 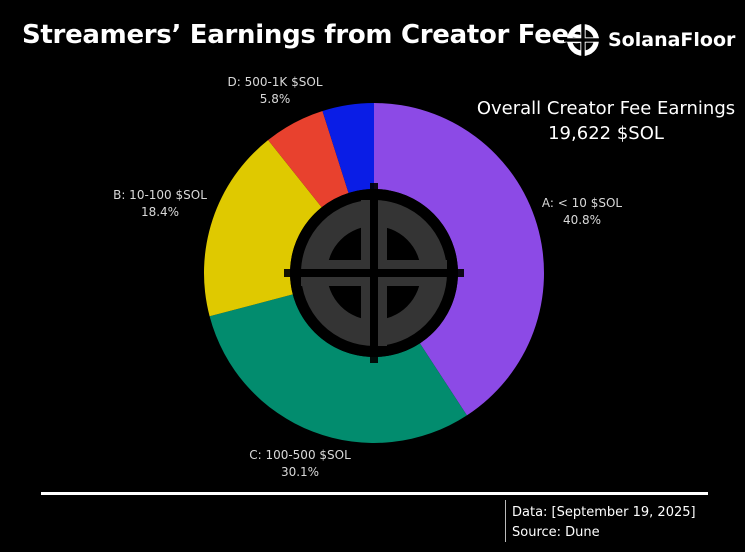 What do you see at coordinates (275, 99) in the screenshot?
I see `slice-percent-label: 5.8%` at bounding box center [275, 99].